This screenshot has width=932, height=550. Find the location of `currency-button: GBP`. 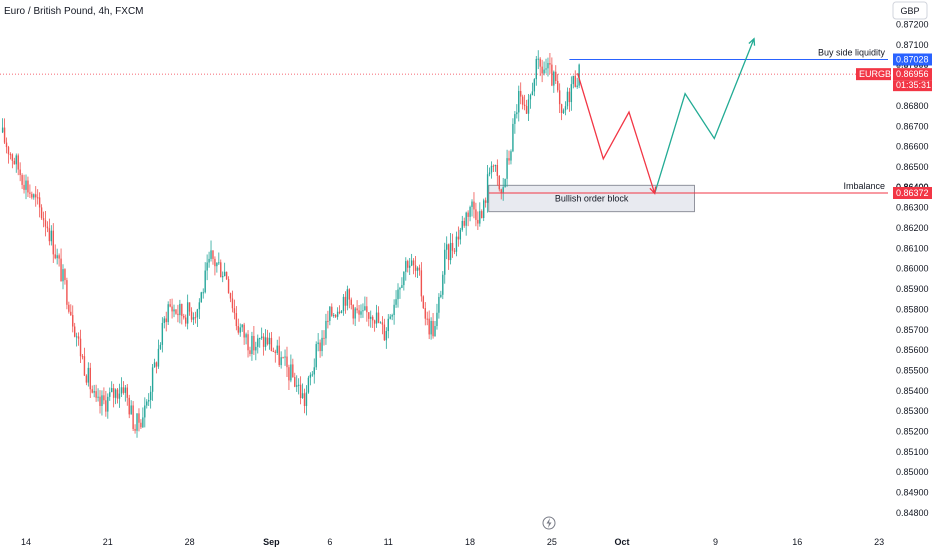

currency-button: GBP is located at coordinates (910, 10).